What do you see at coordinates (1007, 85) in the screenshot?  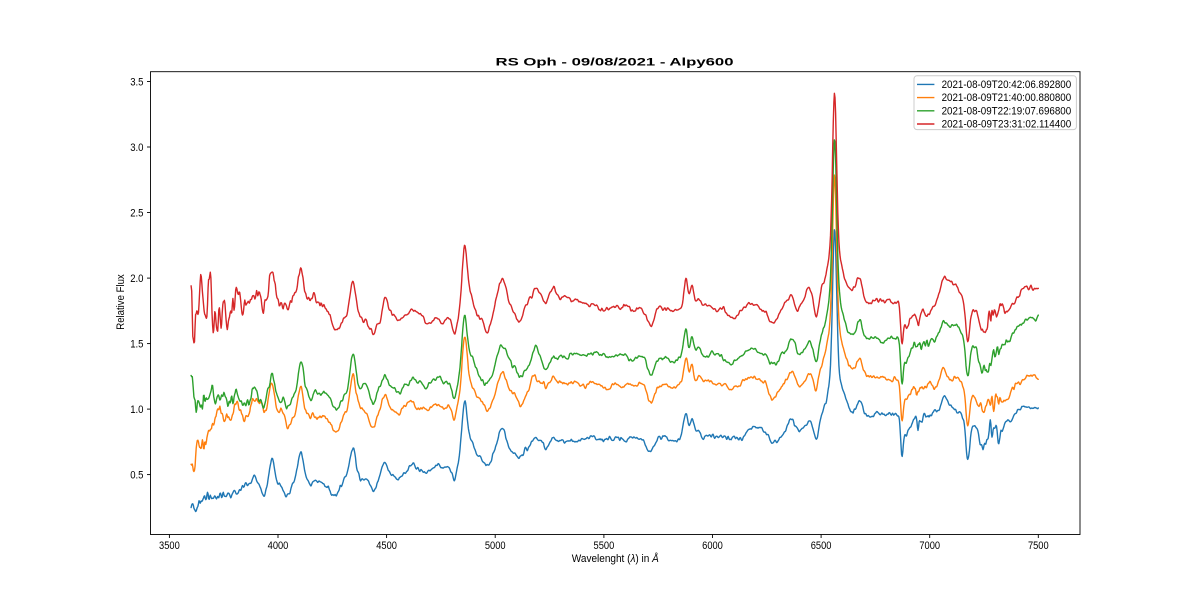 I see `svg-text: 2021-08-09T20:42:06.892800` at bounding box center [1007, 85].